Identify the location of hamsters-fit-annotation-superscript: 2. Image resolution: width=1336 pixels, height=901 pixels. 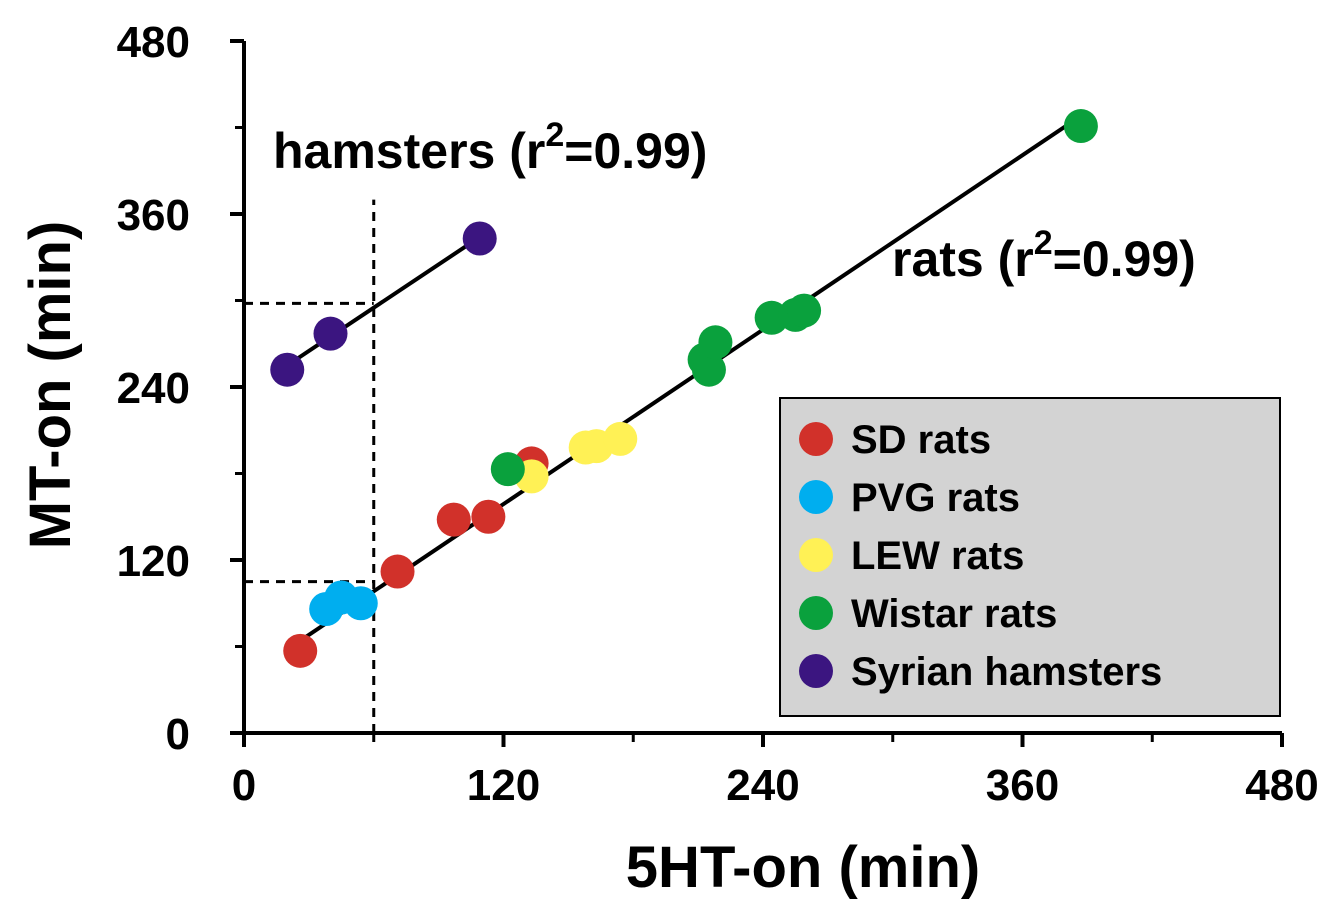
(554, 135).